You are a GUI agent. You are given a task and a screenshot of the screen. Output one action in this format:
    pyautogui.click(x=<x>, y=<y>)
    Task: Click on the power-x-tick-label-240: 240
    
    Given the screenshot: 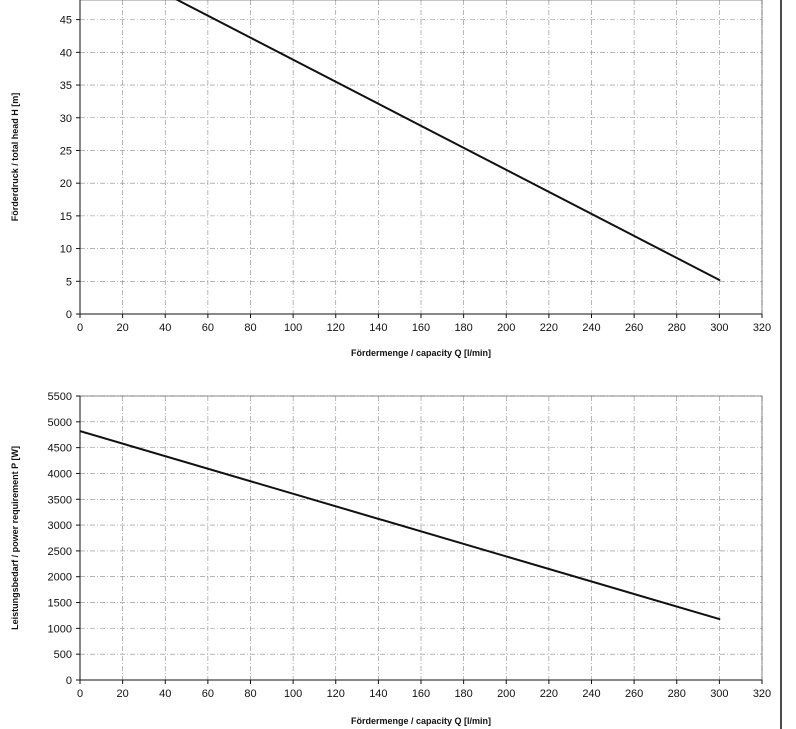 What is the action you would take?
    pyautogui.click(x=591, y=694)
    